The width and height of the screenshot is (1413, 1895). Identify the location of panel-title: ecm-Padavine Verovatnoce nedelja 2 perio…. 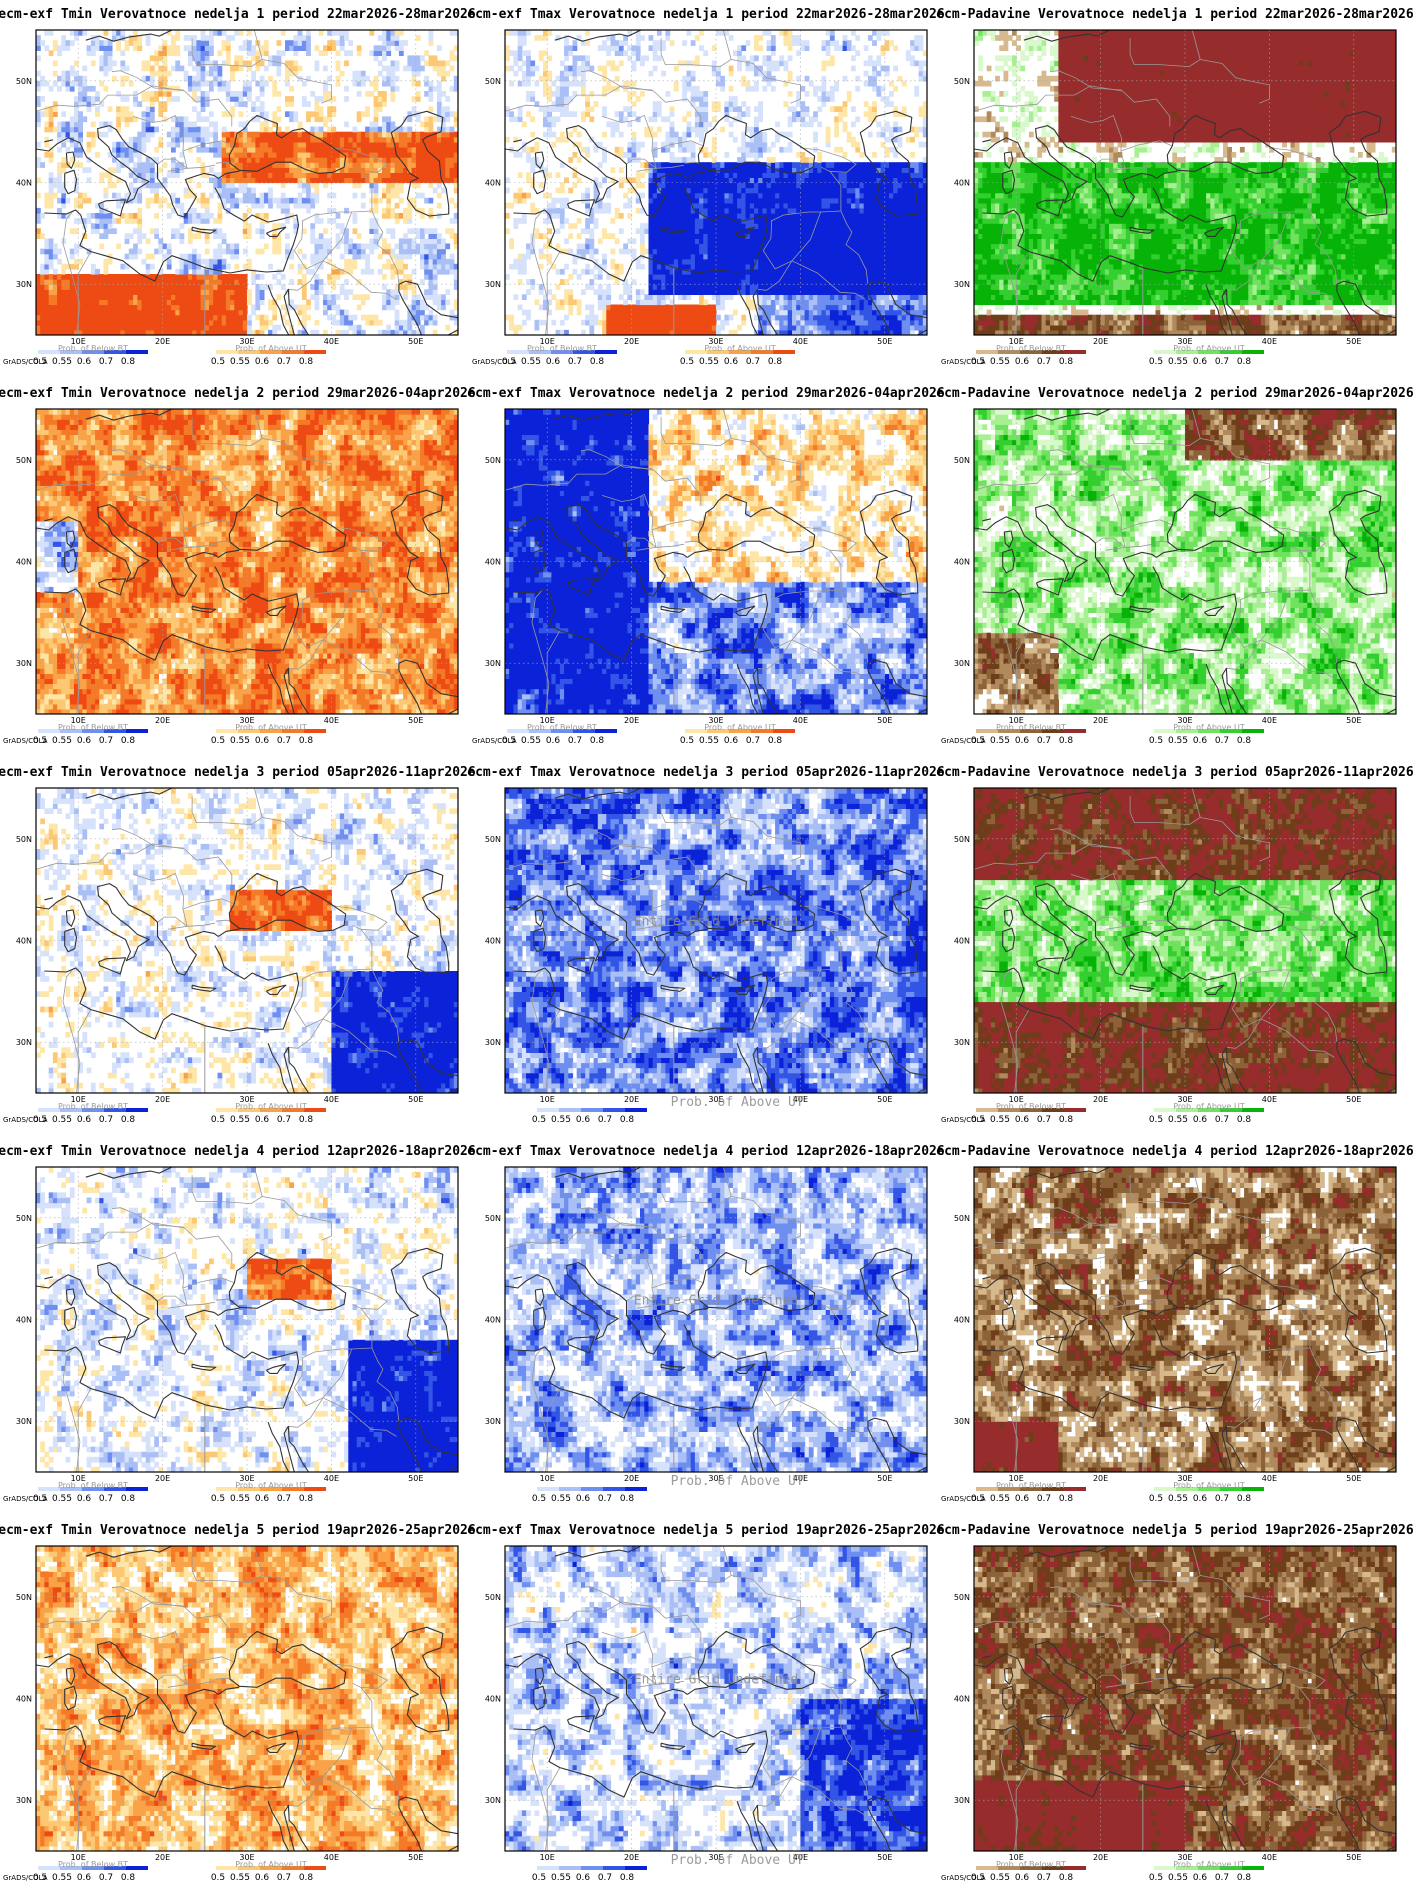
(1174, 393).